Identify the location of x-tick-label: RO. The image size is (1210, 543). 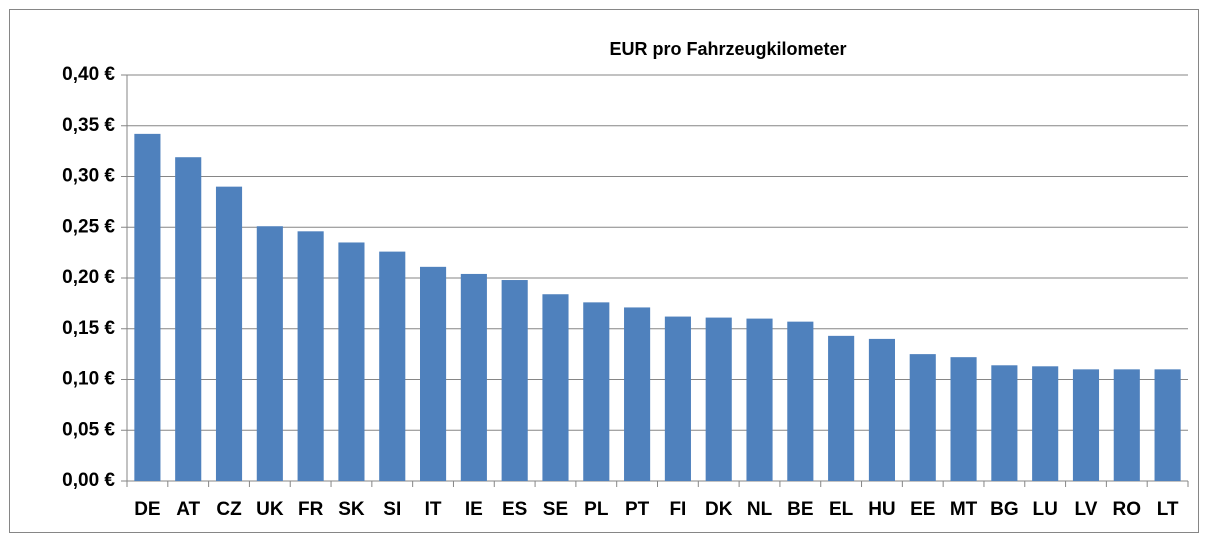
(1127, 509).